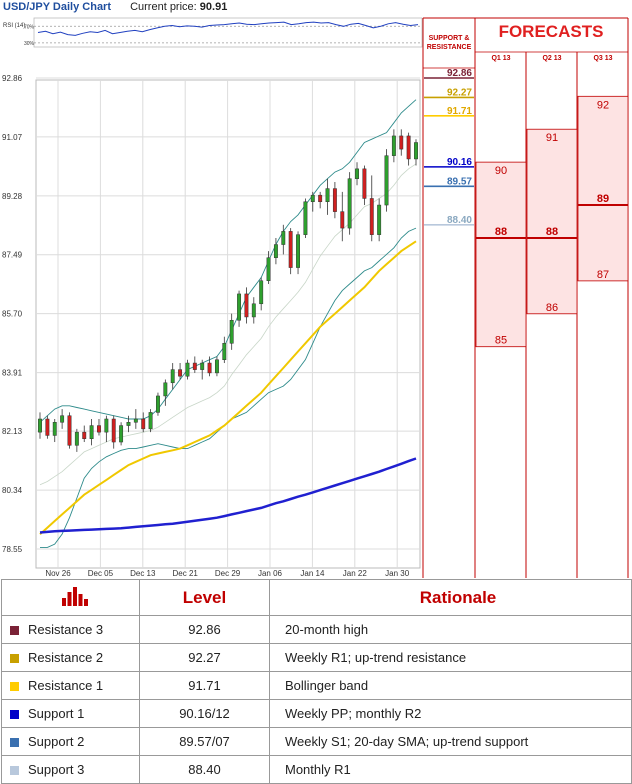 Image resolution: width=632 pixels, height=784 pixels. What do you see at coordinates (450, 769) in the screenshot?
I see `level-rationale: Monthly R1` at bounding box center [450, 769].